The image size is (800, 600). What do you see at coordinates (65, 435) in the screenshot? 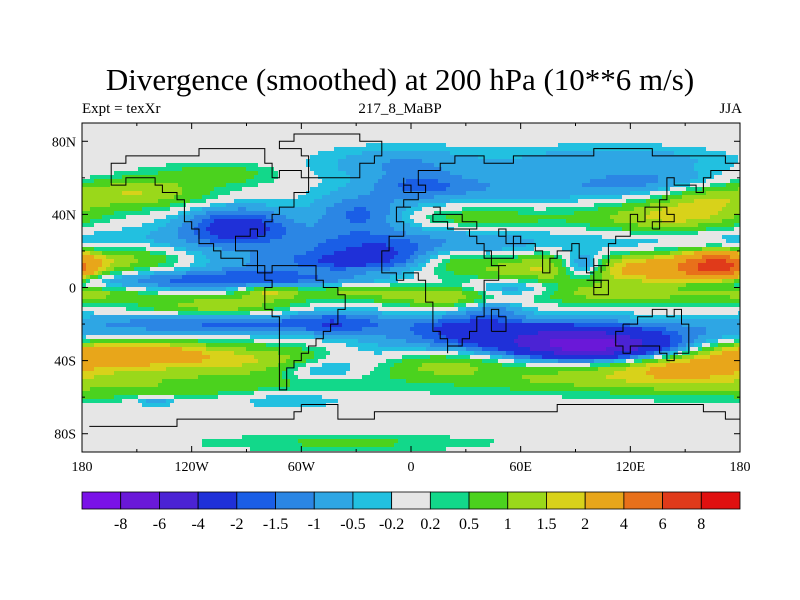
I see `y-tick-label: 80S` at bounding box center [65, 435].